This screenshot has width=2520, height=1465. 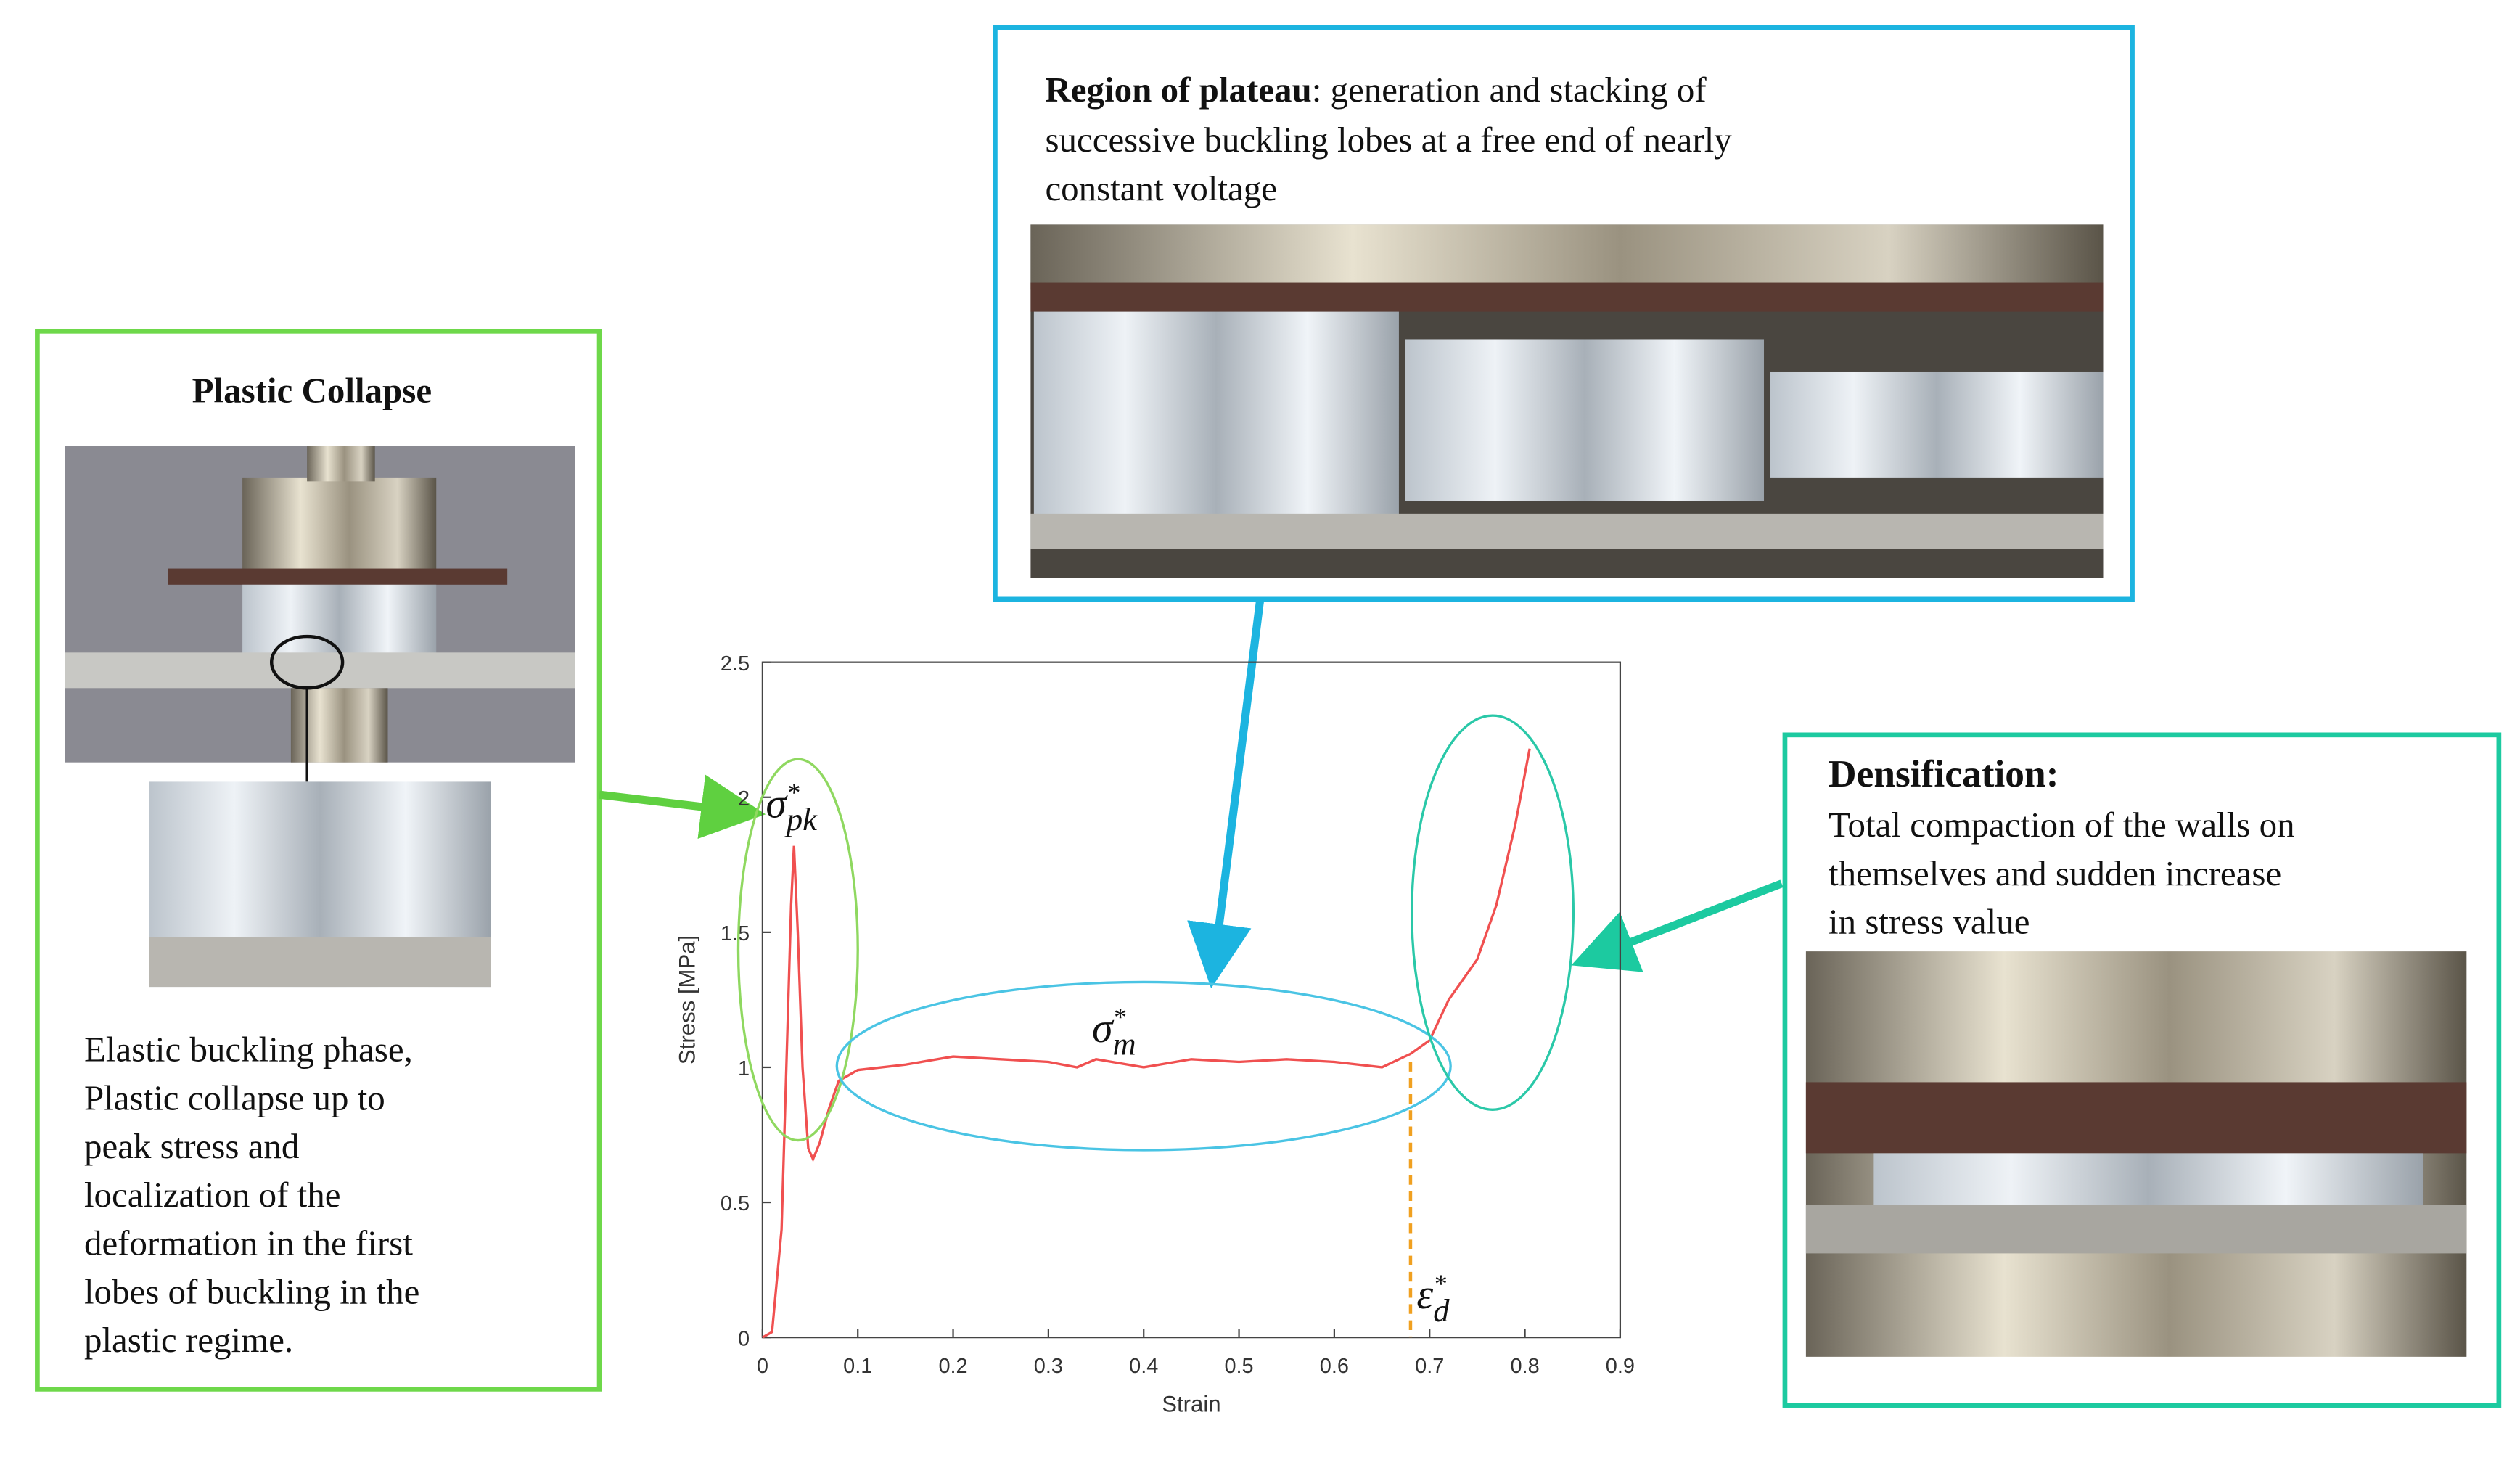 I want to click on annotation: σ* m, so click(x=1114, y=1032).